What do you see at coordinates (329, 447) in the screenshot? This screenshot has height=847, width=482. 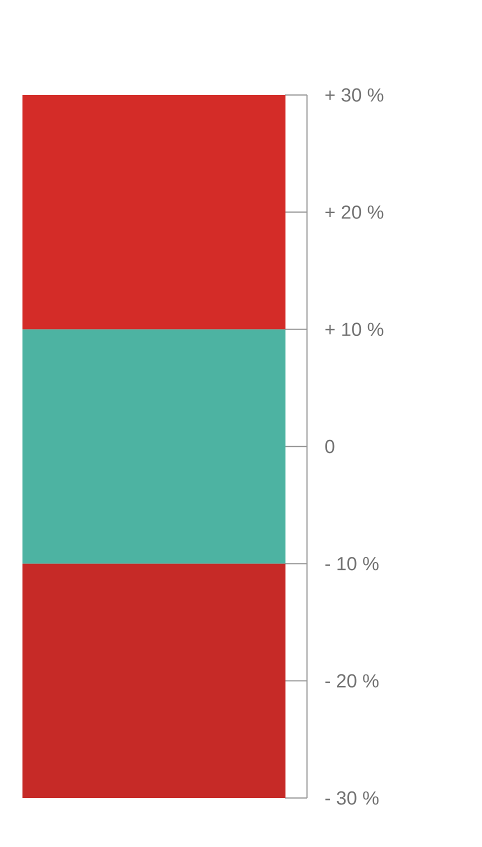 I see `y-tick-label: 0` at bounding box center [329, 447].